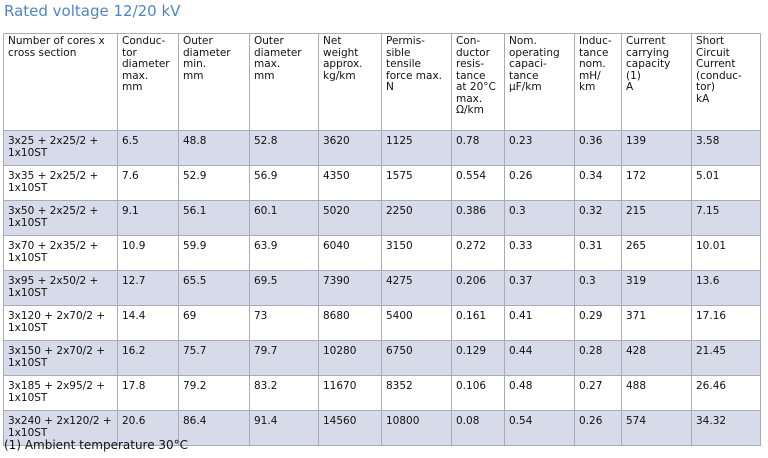 This screenshot has height=458, width=768. What do you see at coordinates (214, 218) in the screenshot?
I see `table-cell: 56.1` at bounding box center [214, 218].